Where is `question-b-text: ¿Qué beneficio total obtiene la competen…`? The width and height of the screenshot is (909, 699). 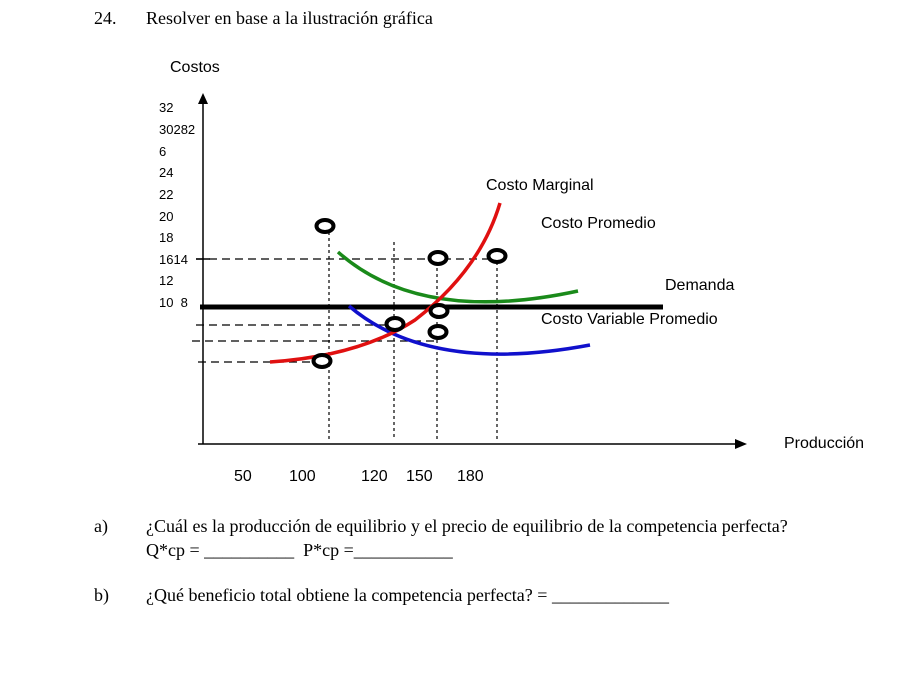 question-b-text: ¿Qué beneficio total obtiene la competen… is located at coordinates (407, 595).